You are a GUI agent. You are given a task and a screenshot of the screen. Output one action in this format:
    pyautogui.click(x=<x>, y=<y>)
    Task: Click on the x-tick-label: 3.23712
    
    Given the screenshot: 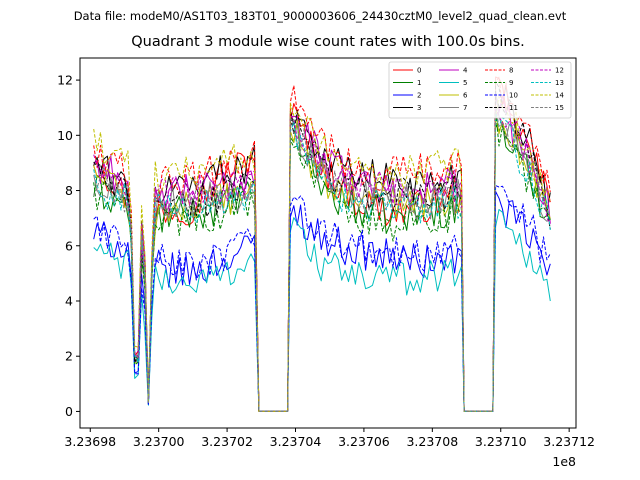 What is the action you would take?
    pyautogui.click(x=569, y=441)
    